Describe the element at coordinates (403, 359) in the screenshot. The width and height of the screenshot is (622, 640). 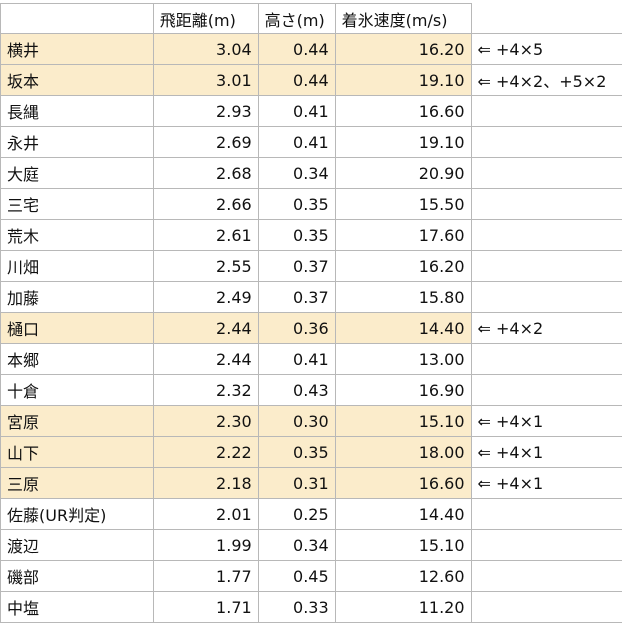
I see `speed-cell: 13.00` at that location.